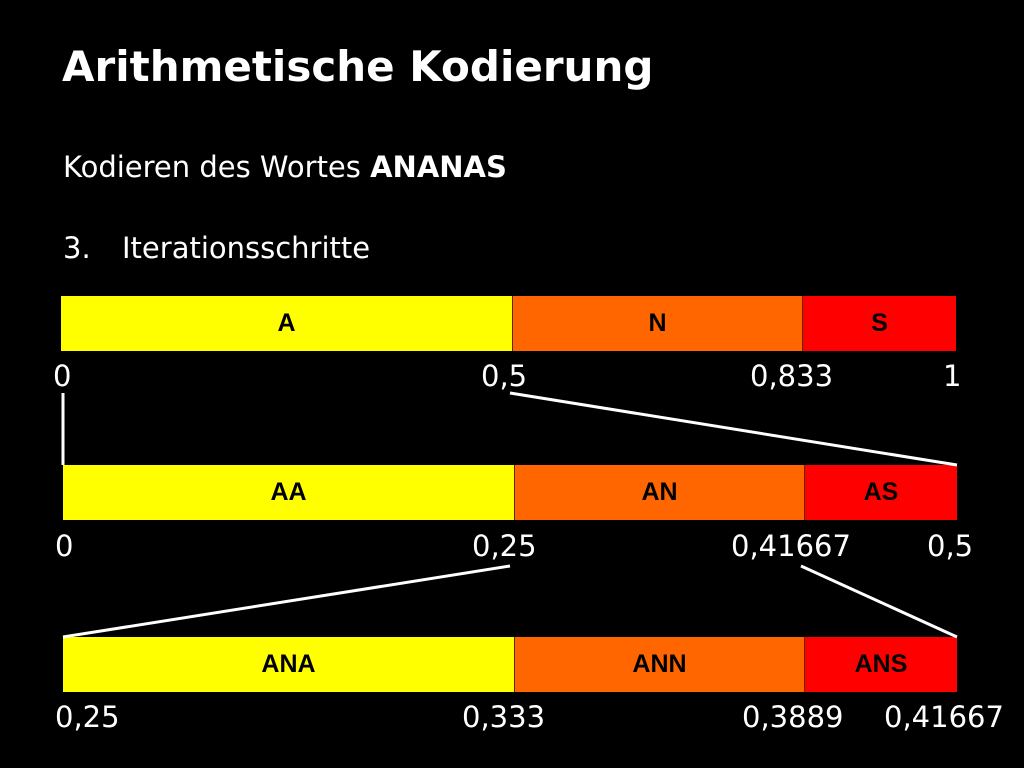  Describe the element at coordinates (212, 167) in the screenshot. I see `subtitle-prefix: Kodieren des Wortes` at that location.